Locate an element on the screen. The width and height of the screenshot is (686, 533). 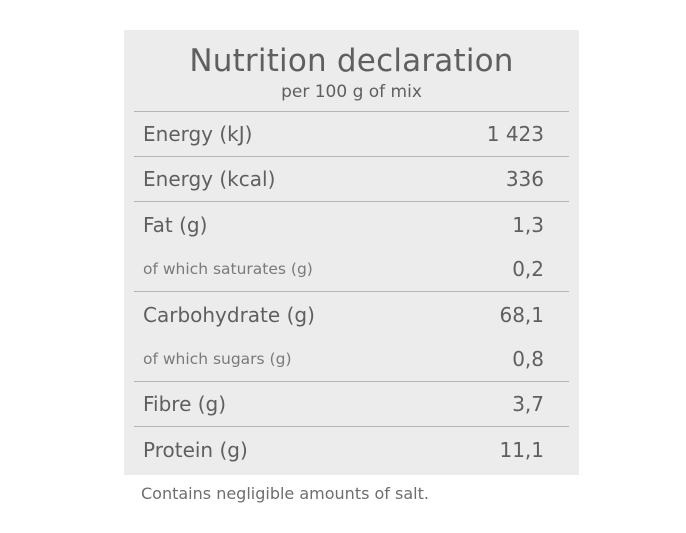
row-label: Energy (kcal) is located at coordinates (209, 179).